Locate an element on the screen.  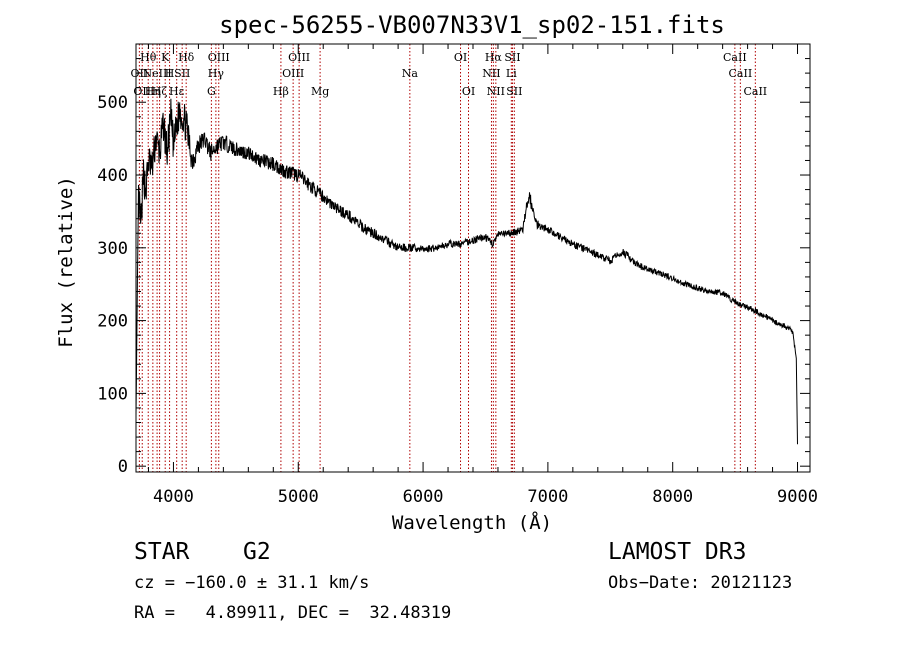
x-tick-label-4: 8000 is located at coordinates (672, 497).